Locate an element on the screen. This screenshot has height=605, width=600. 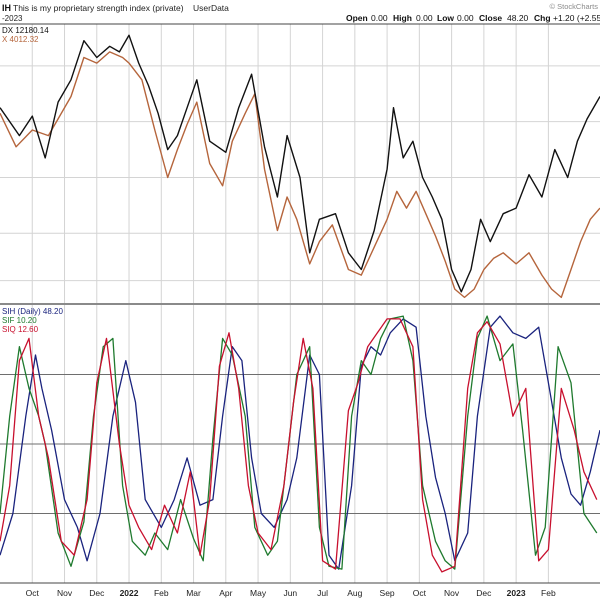
source-tag: UserData is located at coordinates (211, 8).